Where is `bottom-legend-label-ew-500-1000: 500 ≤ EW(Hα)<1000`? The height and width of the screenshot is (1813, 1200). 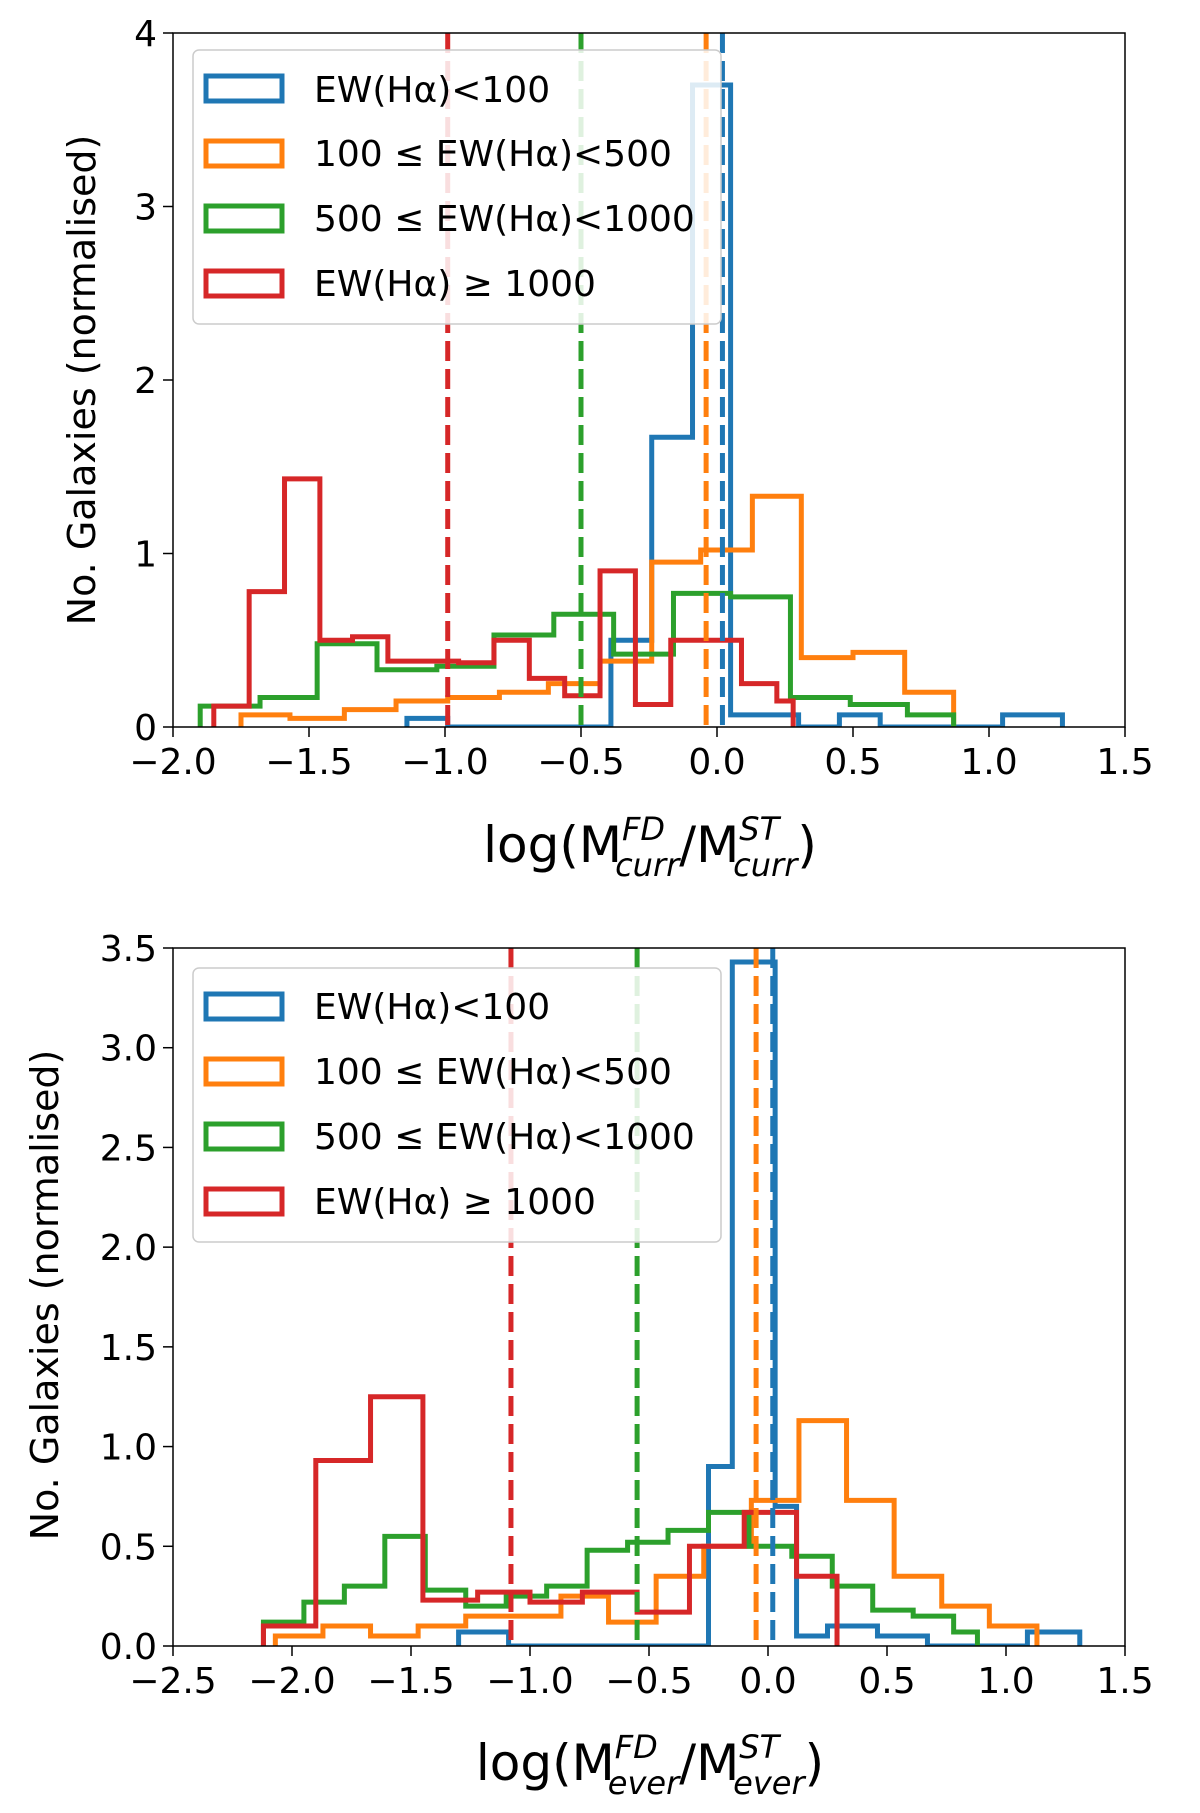 bottom-legend-label-ew-500-1000: 500 ≤ EW(Hα)<1000 is located at coordinates (504, 1137).